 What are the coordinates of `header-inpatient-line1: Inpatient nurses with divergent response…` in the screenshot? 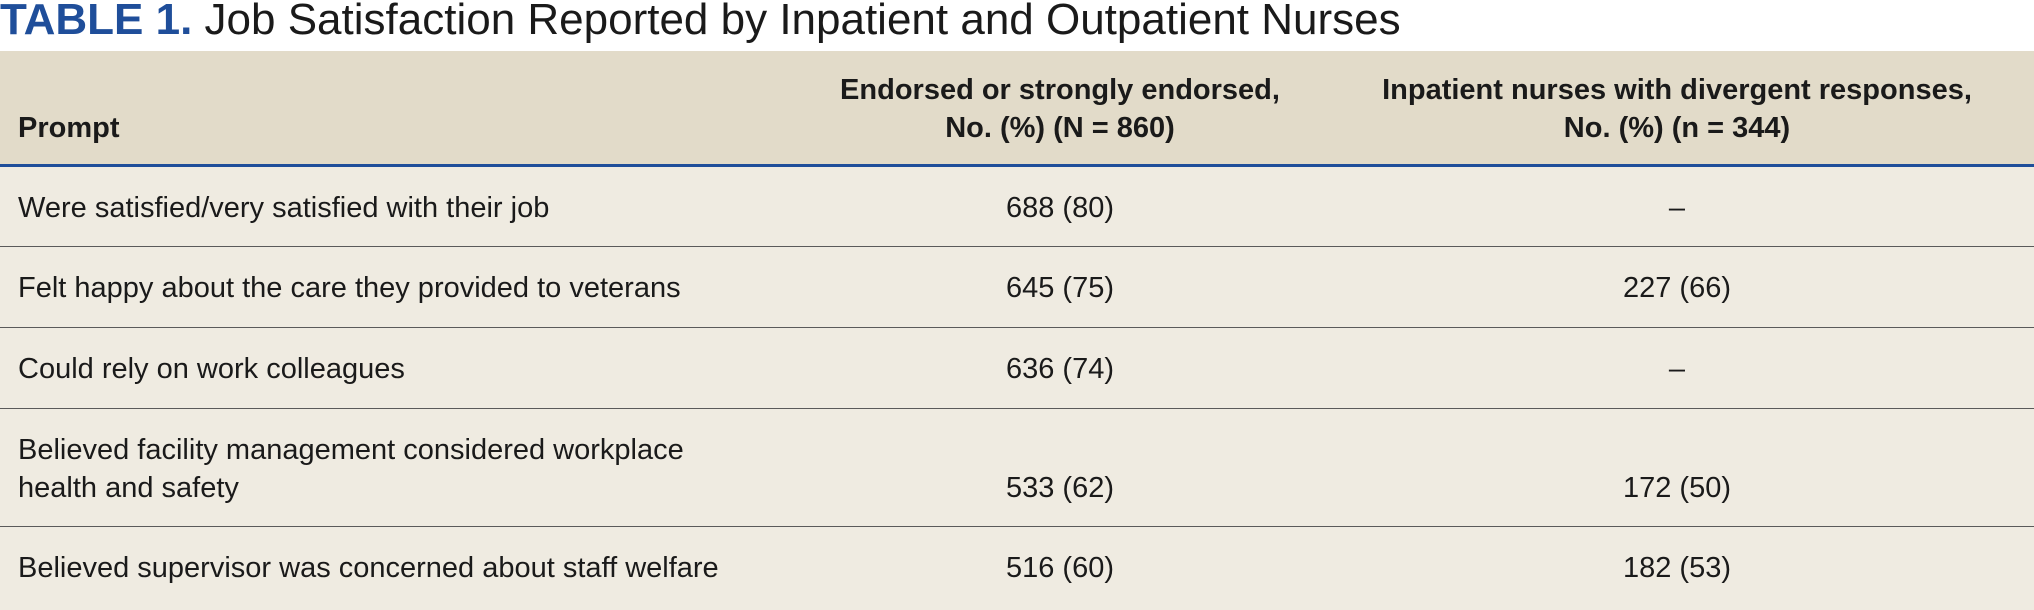 It's located at (1677, 90).